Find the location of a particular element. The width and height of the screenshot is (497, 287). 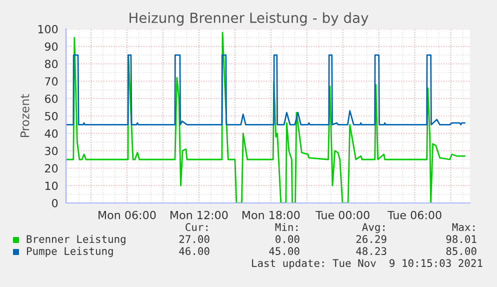

x-tick-label: Mon 12:00 is located at coordinates (199, 215).